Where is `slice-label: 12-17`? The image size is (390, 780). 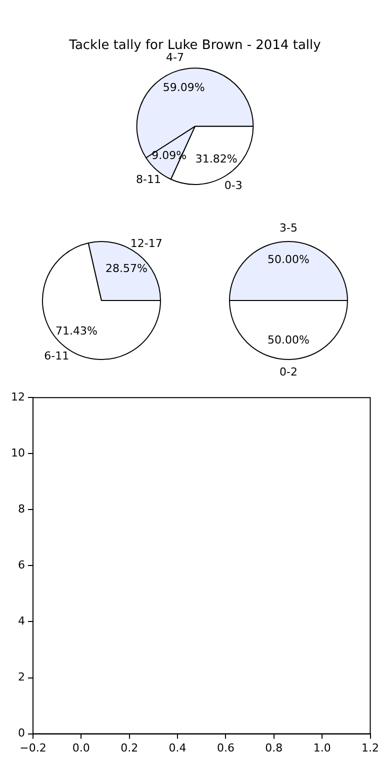
slice-label: 12-17 is located at coordinates (146, 243).